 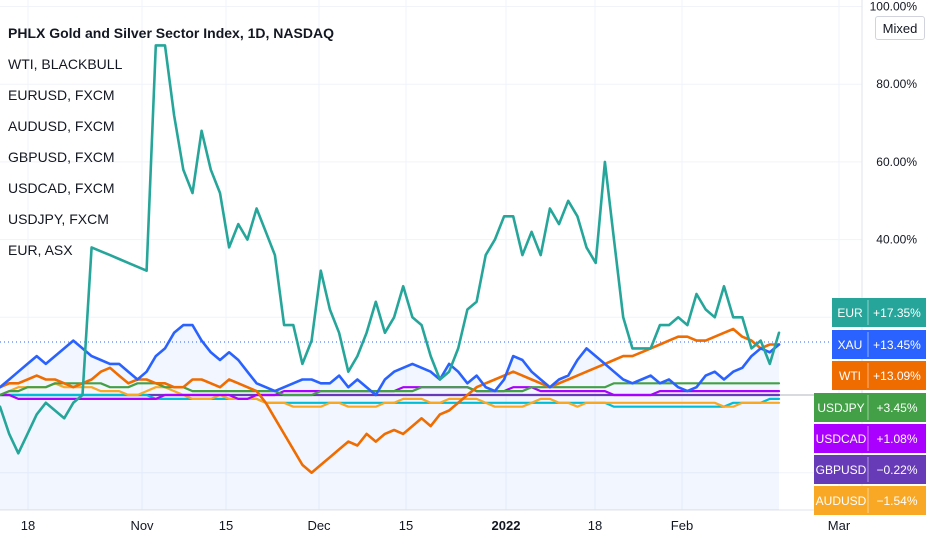 I want to click on legend-item-eur: EUR, ASX, so click(x=40, y=250).